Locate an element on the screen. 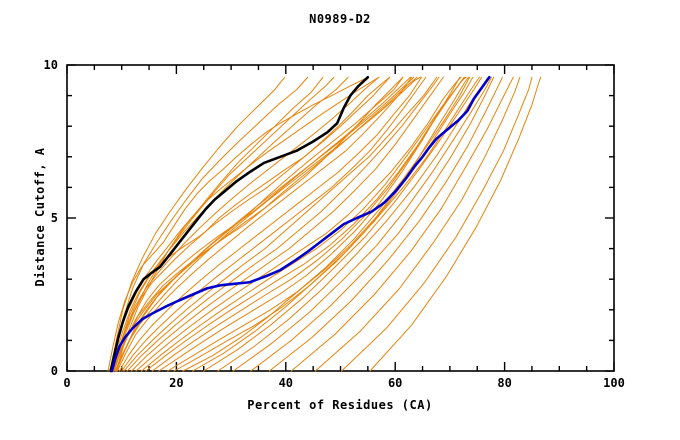  x-tick-label: 80 is located at coordinates (504, 383).